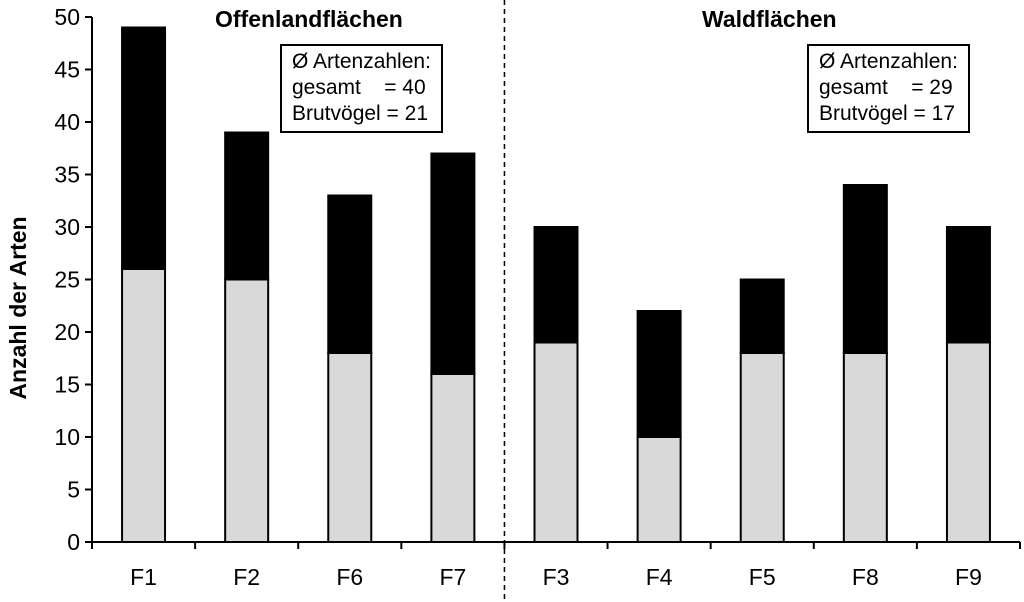 The height and width of the screenshot is (602, 1024). Describe the element at coordinates (360, 113) in the screenshot. I see `stats-box-breeding: Brutvögel = 21` at that location.